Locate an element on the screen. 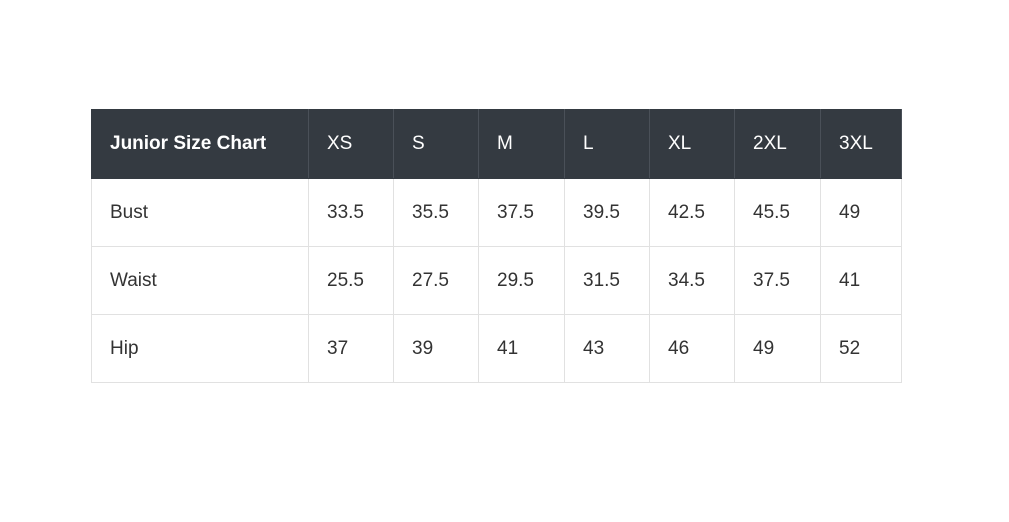  row-label: Bust is located at coordinates (200, 212).